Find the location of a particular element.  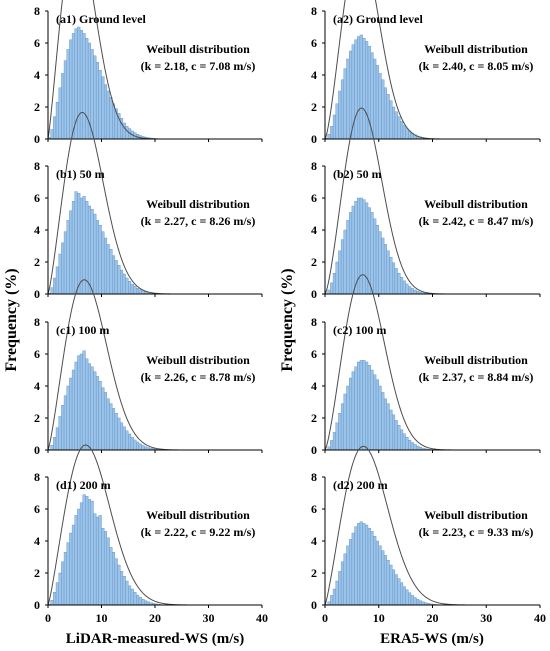

weibull-params: (k = 2.37, c = 8.84 m/s) is located at coordinates (476, 377).